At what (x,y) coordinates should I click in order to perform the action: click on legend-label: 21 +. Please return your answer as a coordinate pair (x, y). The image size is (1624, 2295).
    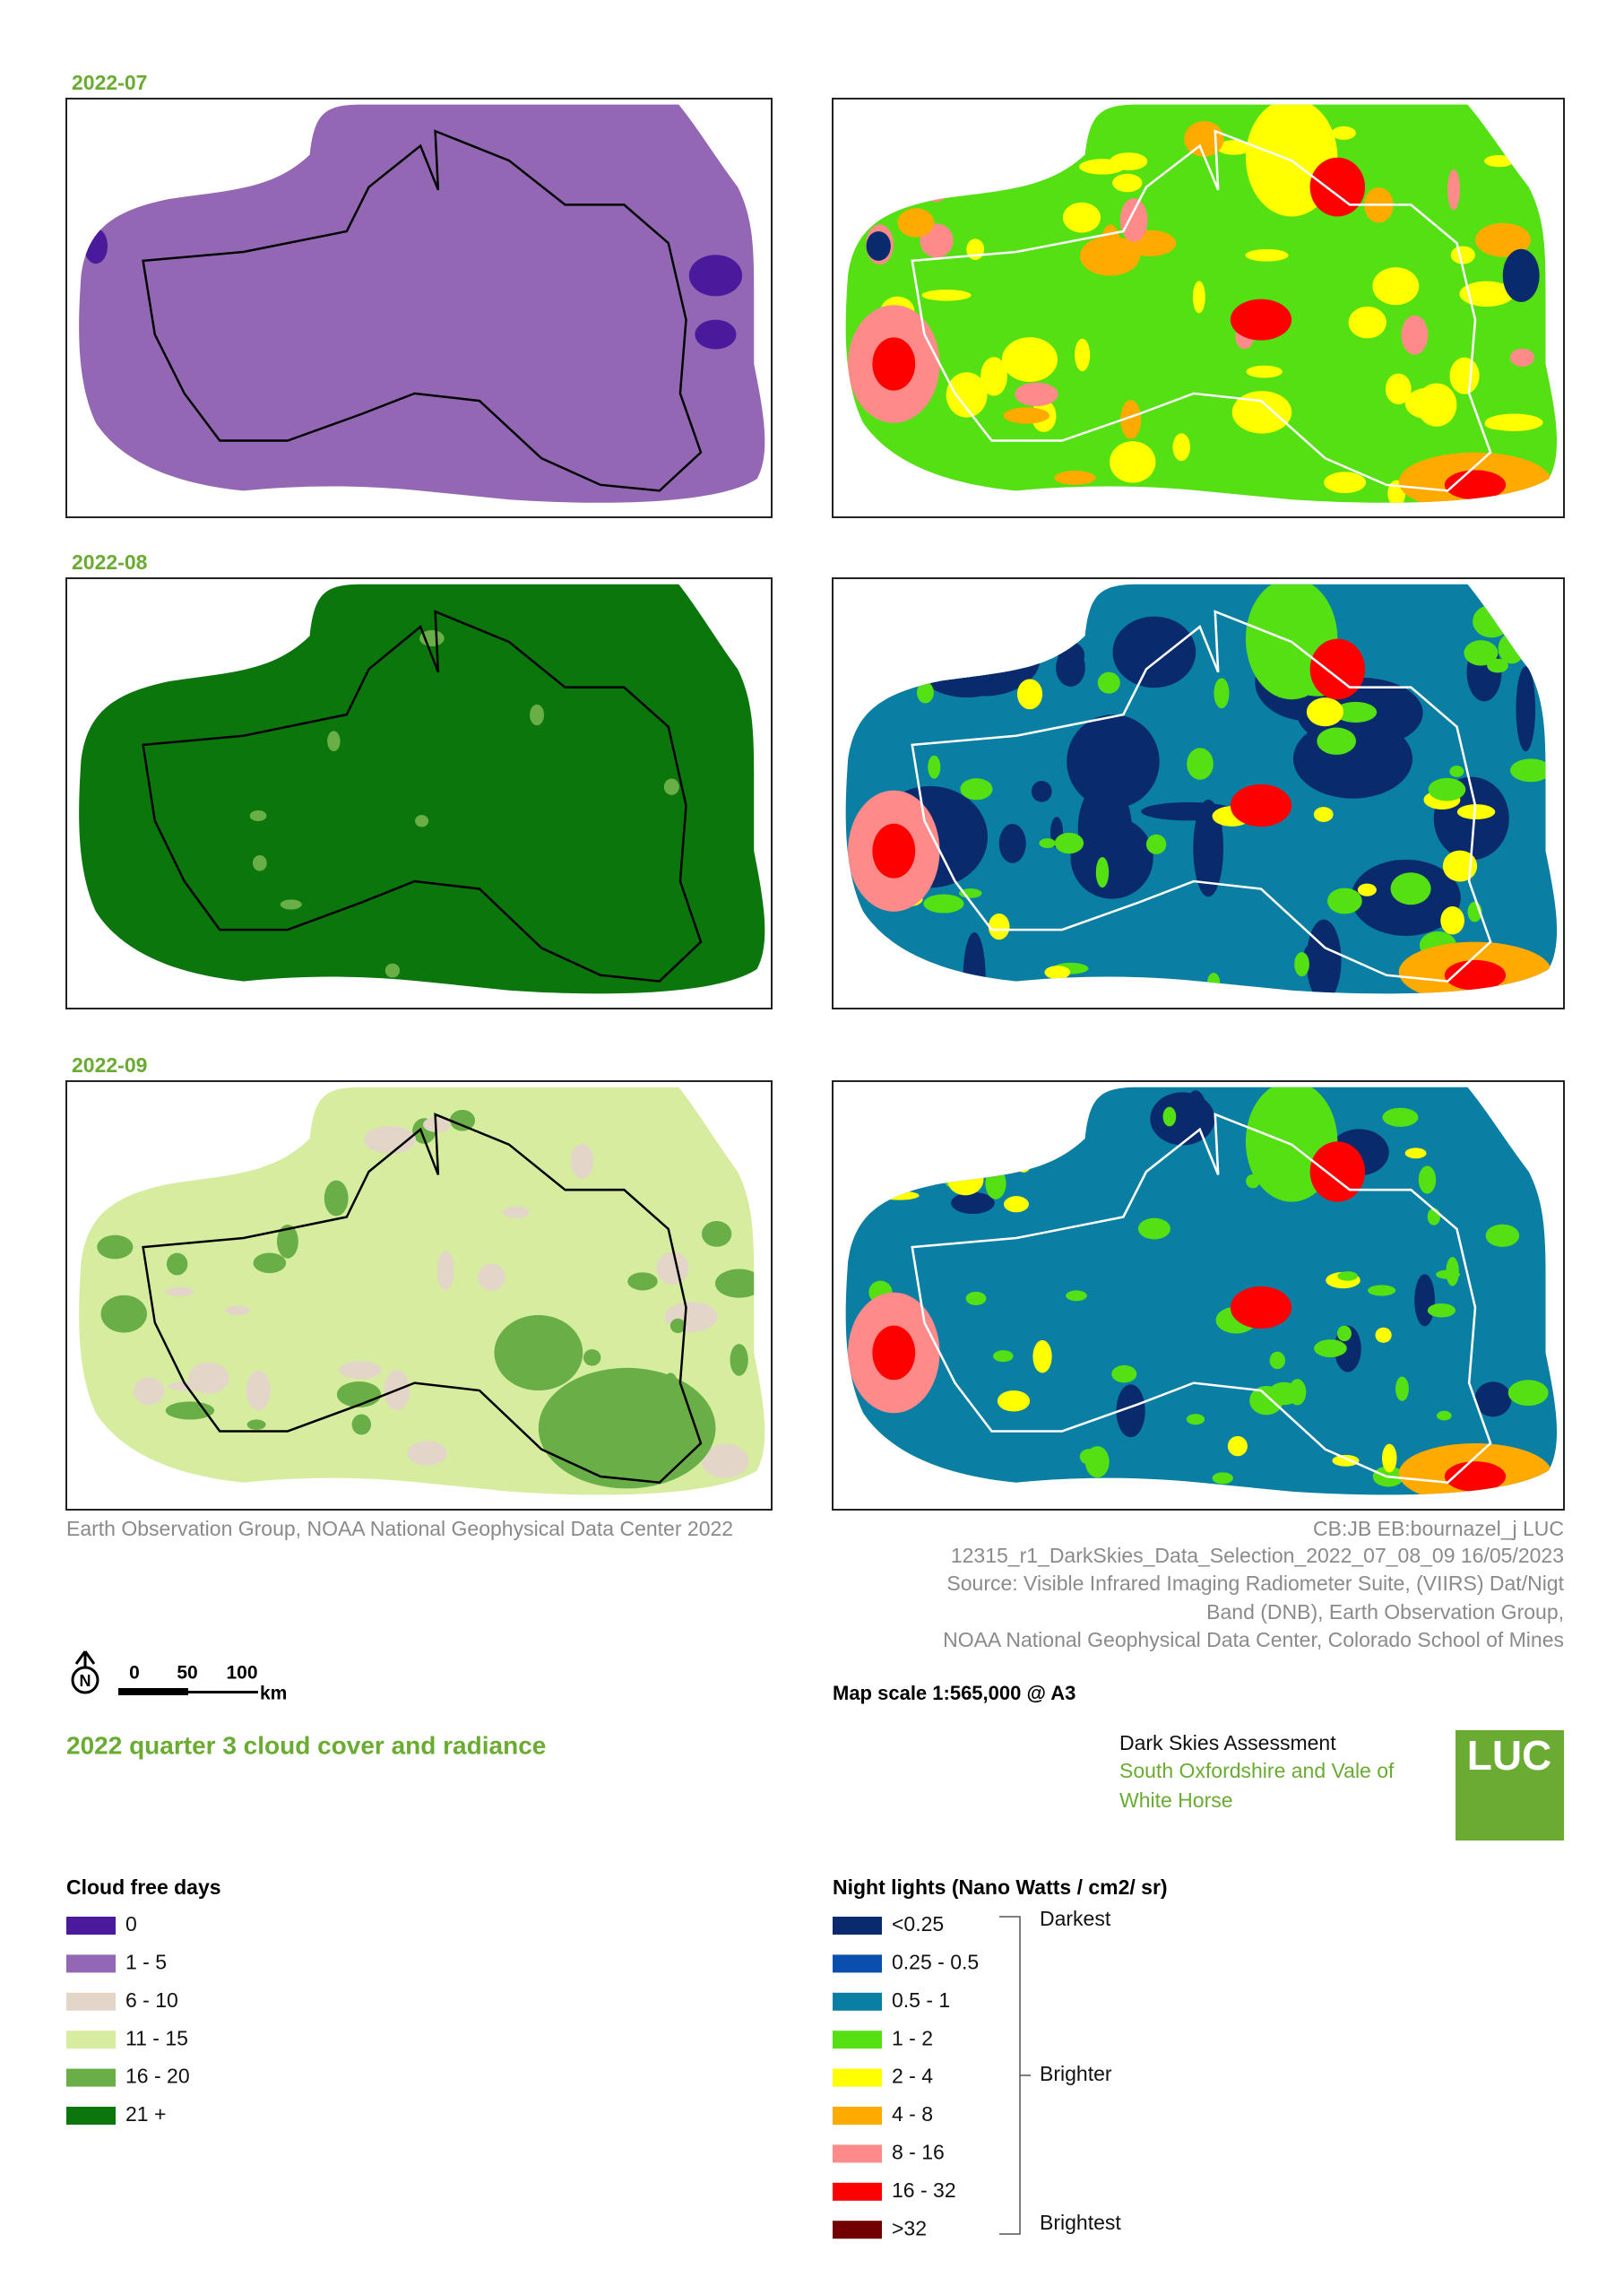
    Looking at the image, I should click on (145, 2114).